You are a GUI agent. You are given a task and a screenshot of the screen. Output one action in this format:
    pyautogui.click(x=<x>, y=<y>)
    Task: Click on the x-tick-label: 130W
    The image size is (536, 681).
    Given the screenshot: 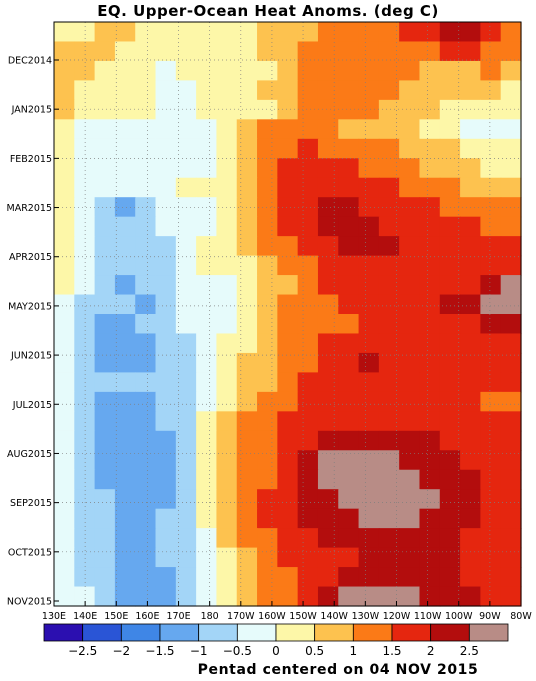 What is the action you would take?
    pyautogui.click(x=366, y=616)
    